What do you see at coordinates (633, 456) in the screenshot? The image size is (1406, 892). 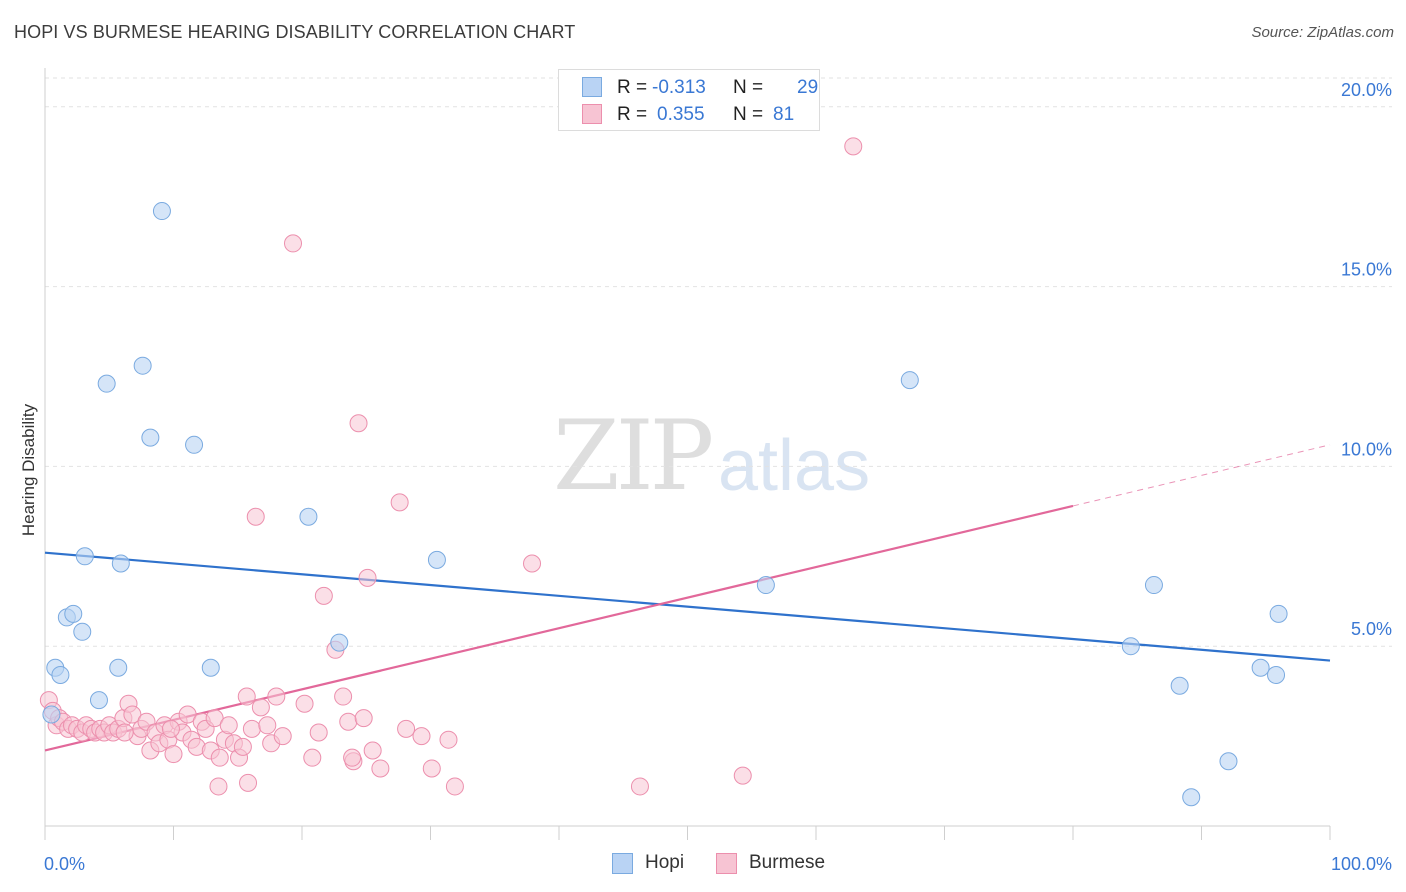 I see `watermark-zip: ZIP` at bounding box center [633, 456].